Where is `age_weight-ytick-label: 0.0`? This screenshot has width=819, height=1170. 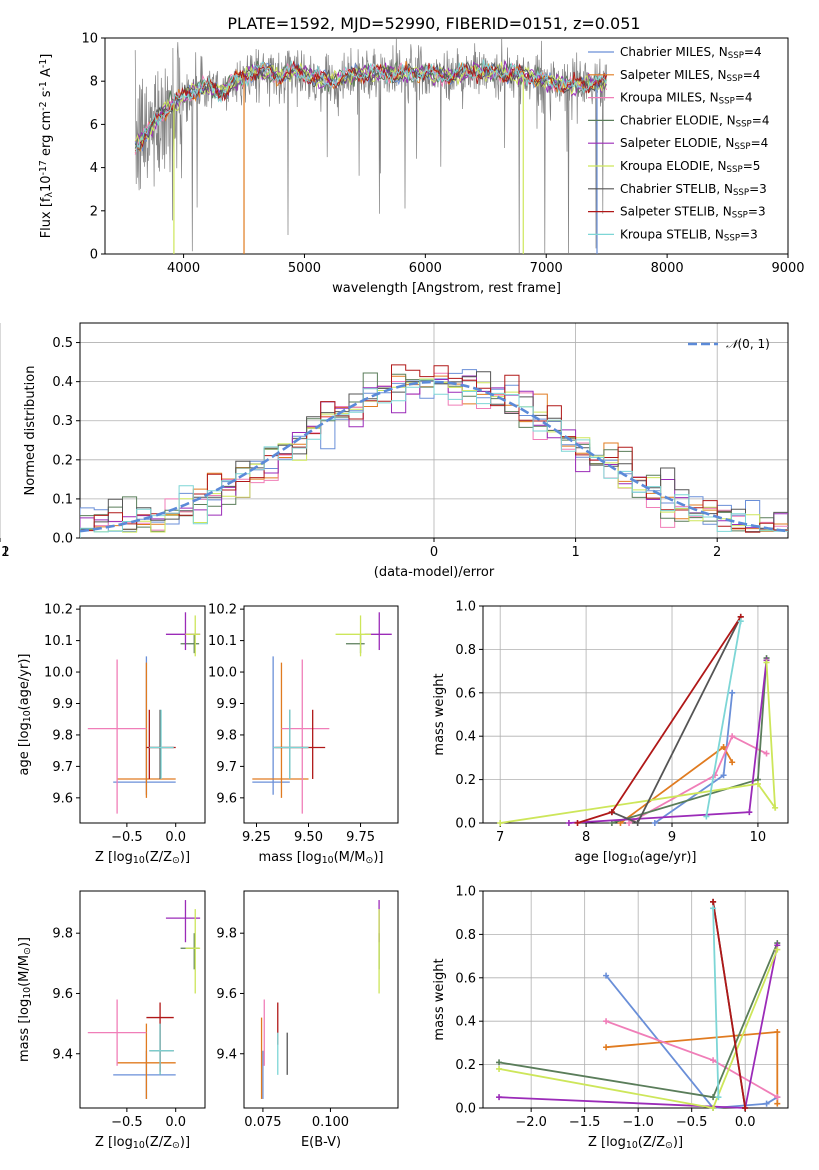
age_weight-ytick-label: 0.0 is located at coordinates (465, 824).